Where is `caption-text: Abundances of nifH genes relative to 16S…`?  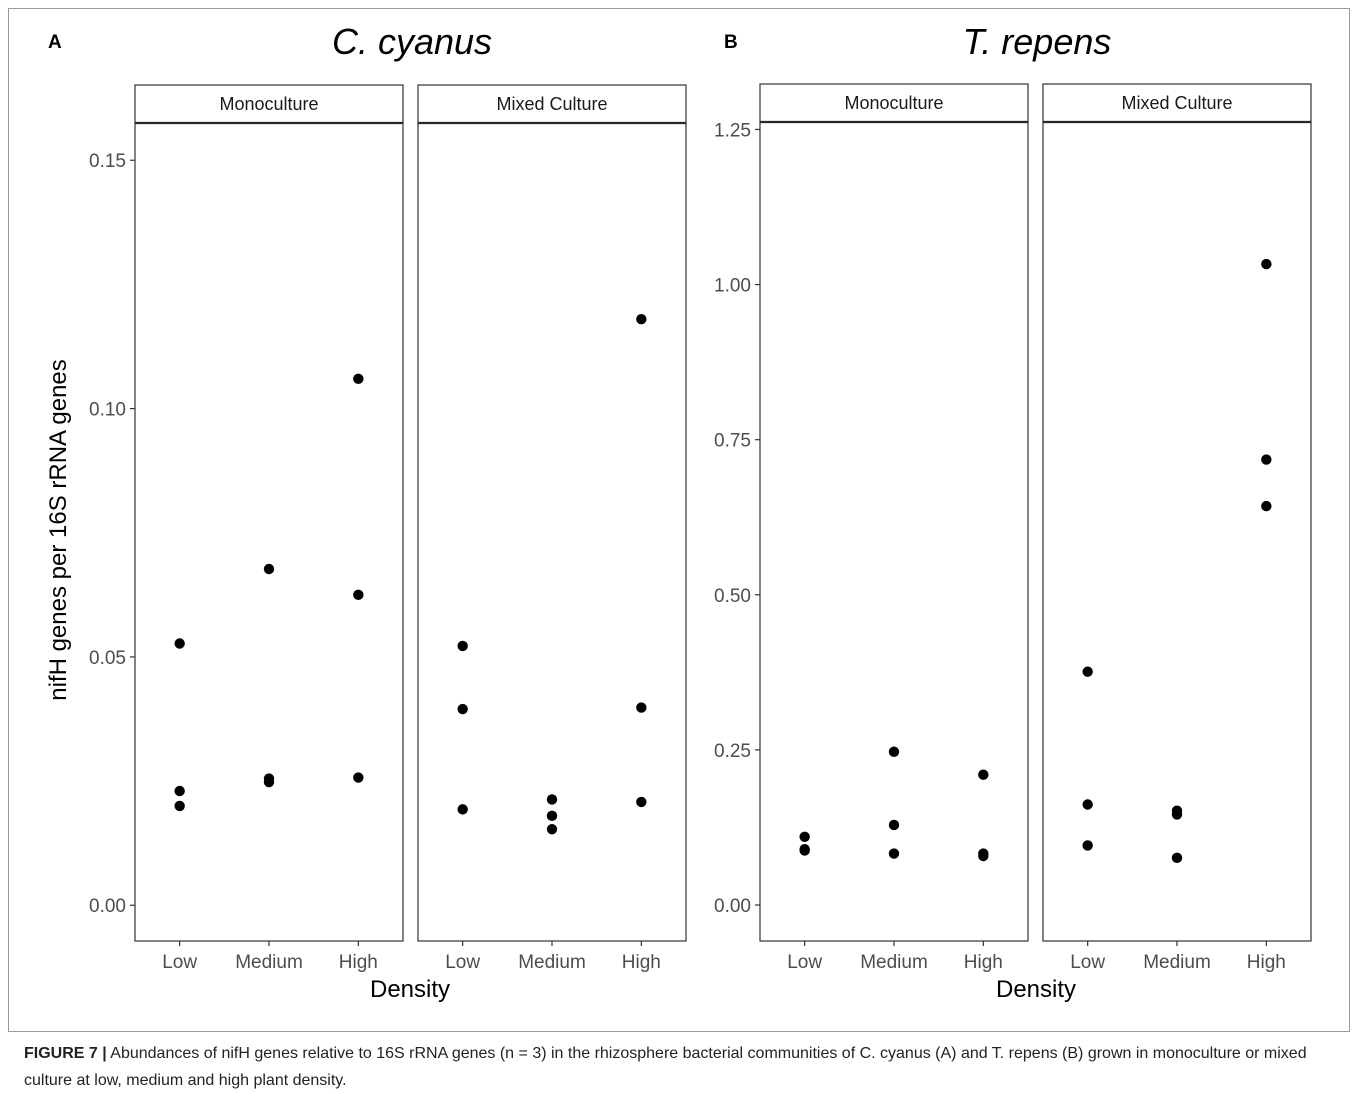 caption-text: Abundances of nifH genes relative to 16S… is located at coordinates (665, 1067).